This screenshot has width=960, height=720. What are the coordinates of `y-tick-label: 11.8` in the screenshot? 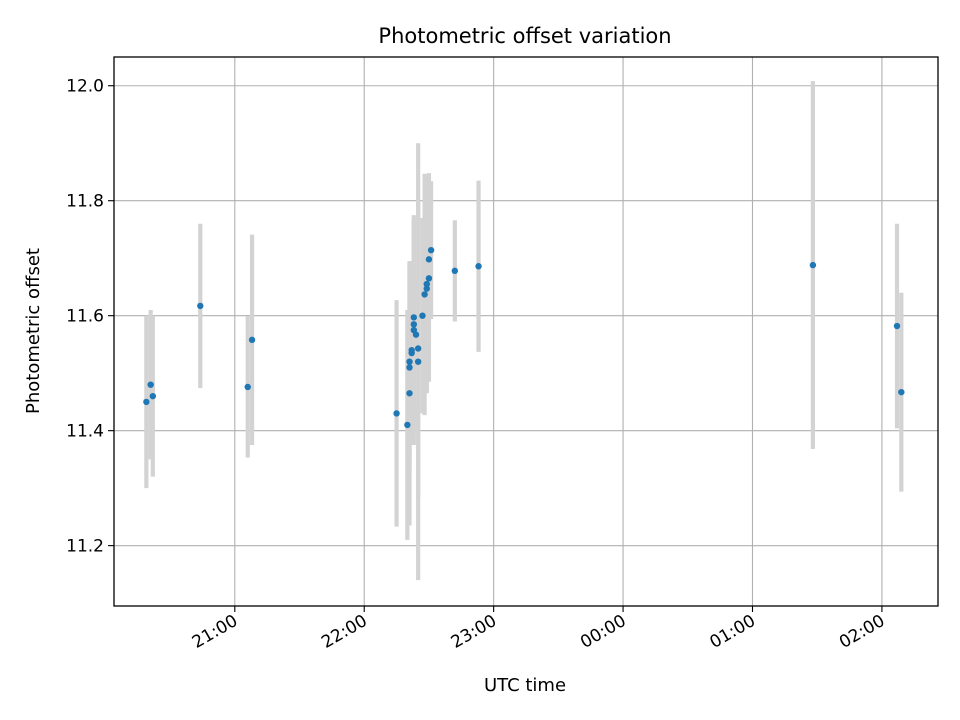 It's located at (85, 202).